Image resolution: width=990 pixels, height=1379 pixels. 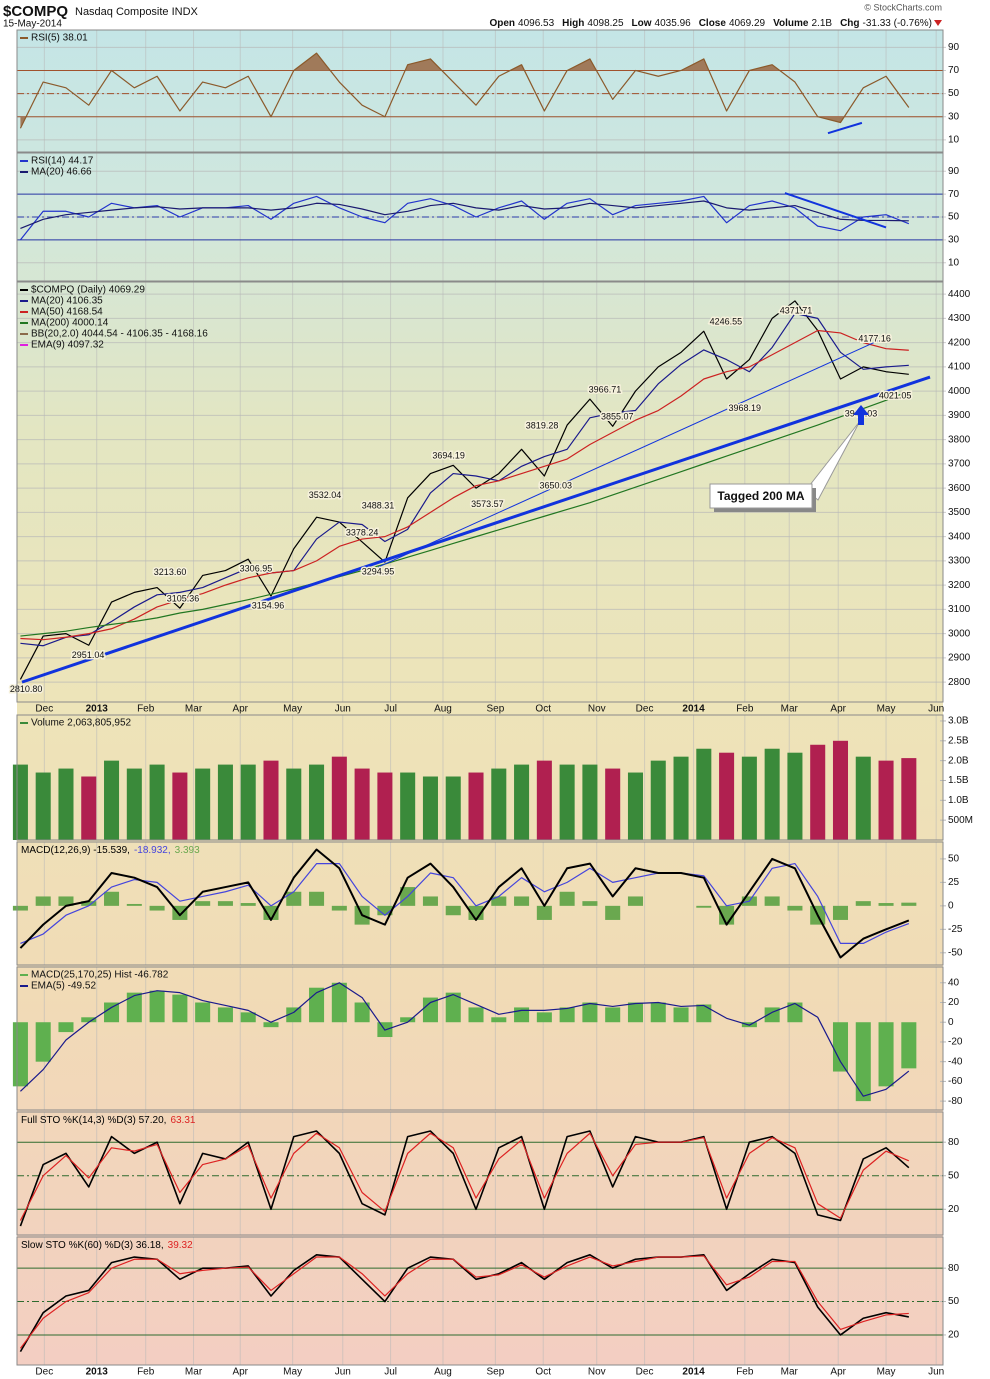 I want to click on y-tick-label: 3500, so click(x=959, y=512).